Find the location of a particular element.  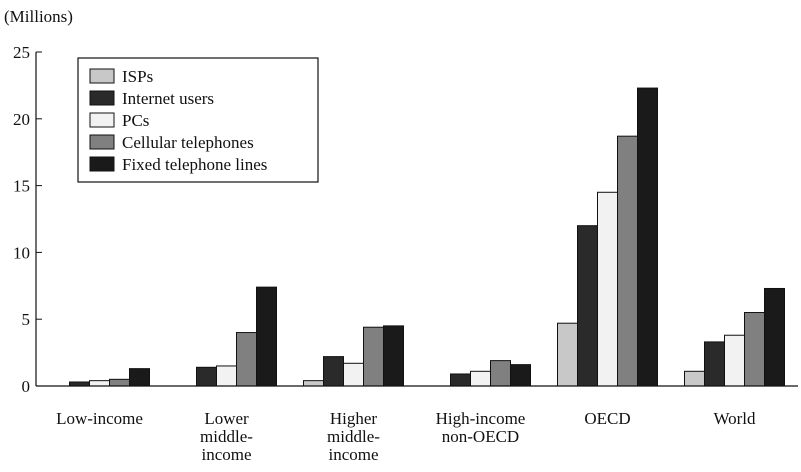

x-category-label: Higher middle-income is located at coordinates (353, 436).